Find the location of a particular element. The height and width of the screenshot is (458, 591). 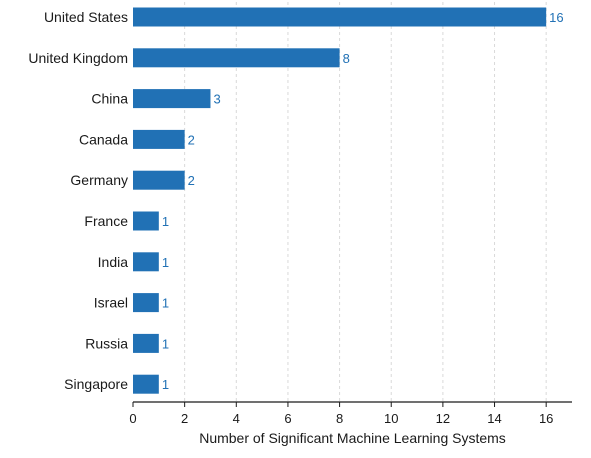

x-tick-label: 14 is located at coordinates (494, 418).